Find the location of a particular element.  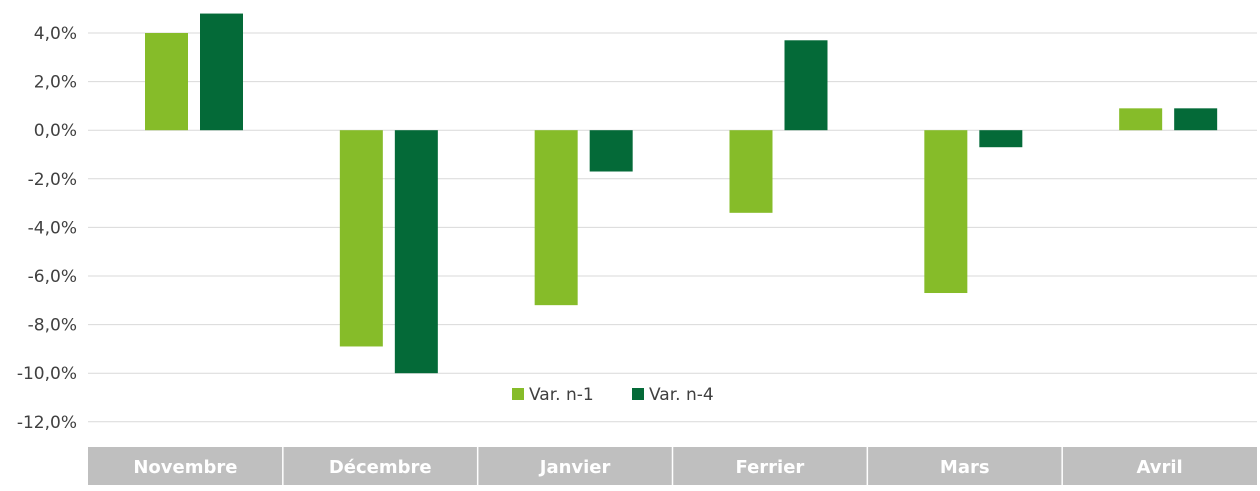

bar-series-1-décembre is located at coordinates (361, 238).